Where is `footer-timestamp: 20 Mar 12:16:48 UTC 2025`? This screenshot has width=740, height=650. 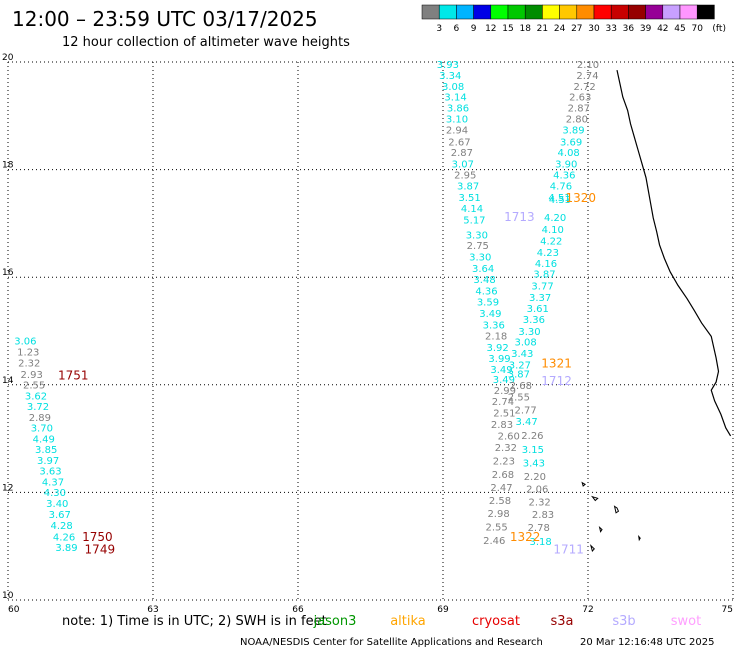 footer-timestamp: 20 Mar 12:16:48 UTC 2025 is located at coordinates (647, 642).